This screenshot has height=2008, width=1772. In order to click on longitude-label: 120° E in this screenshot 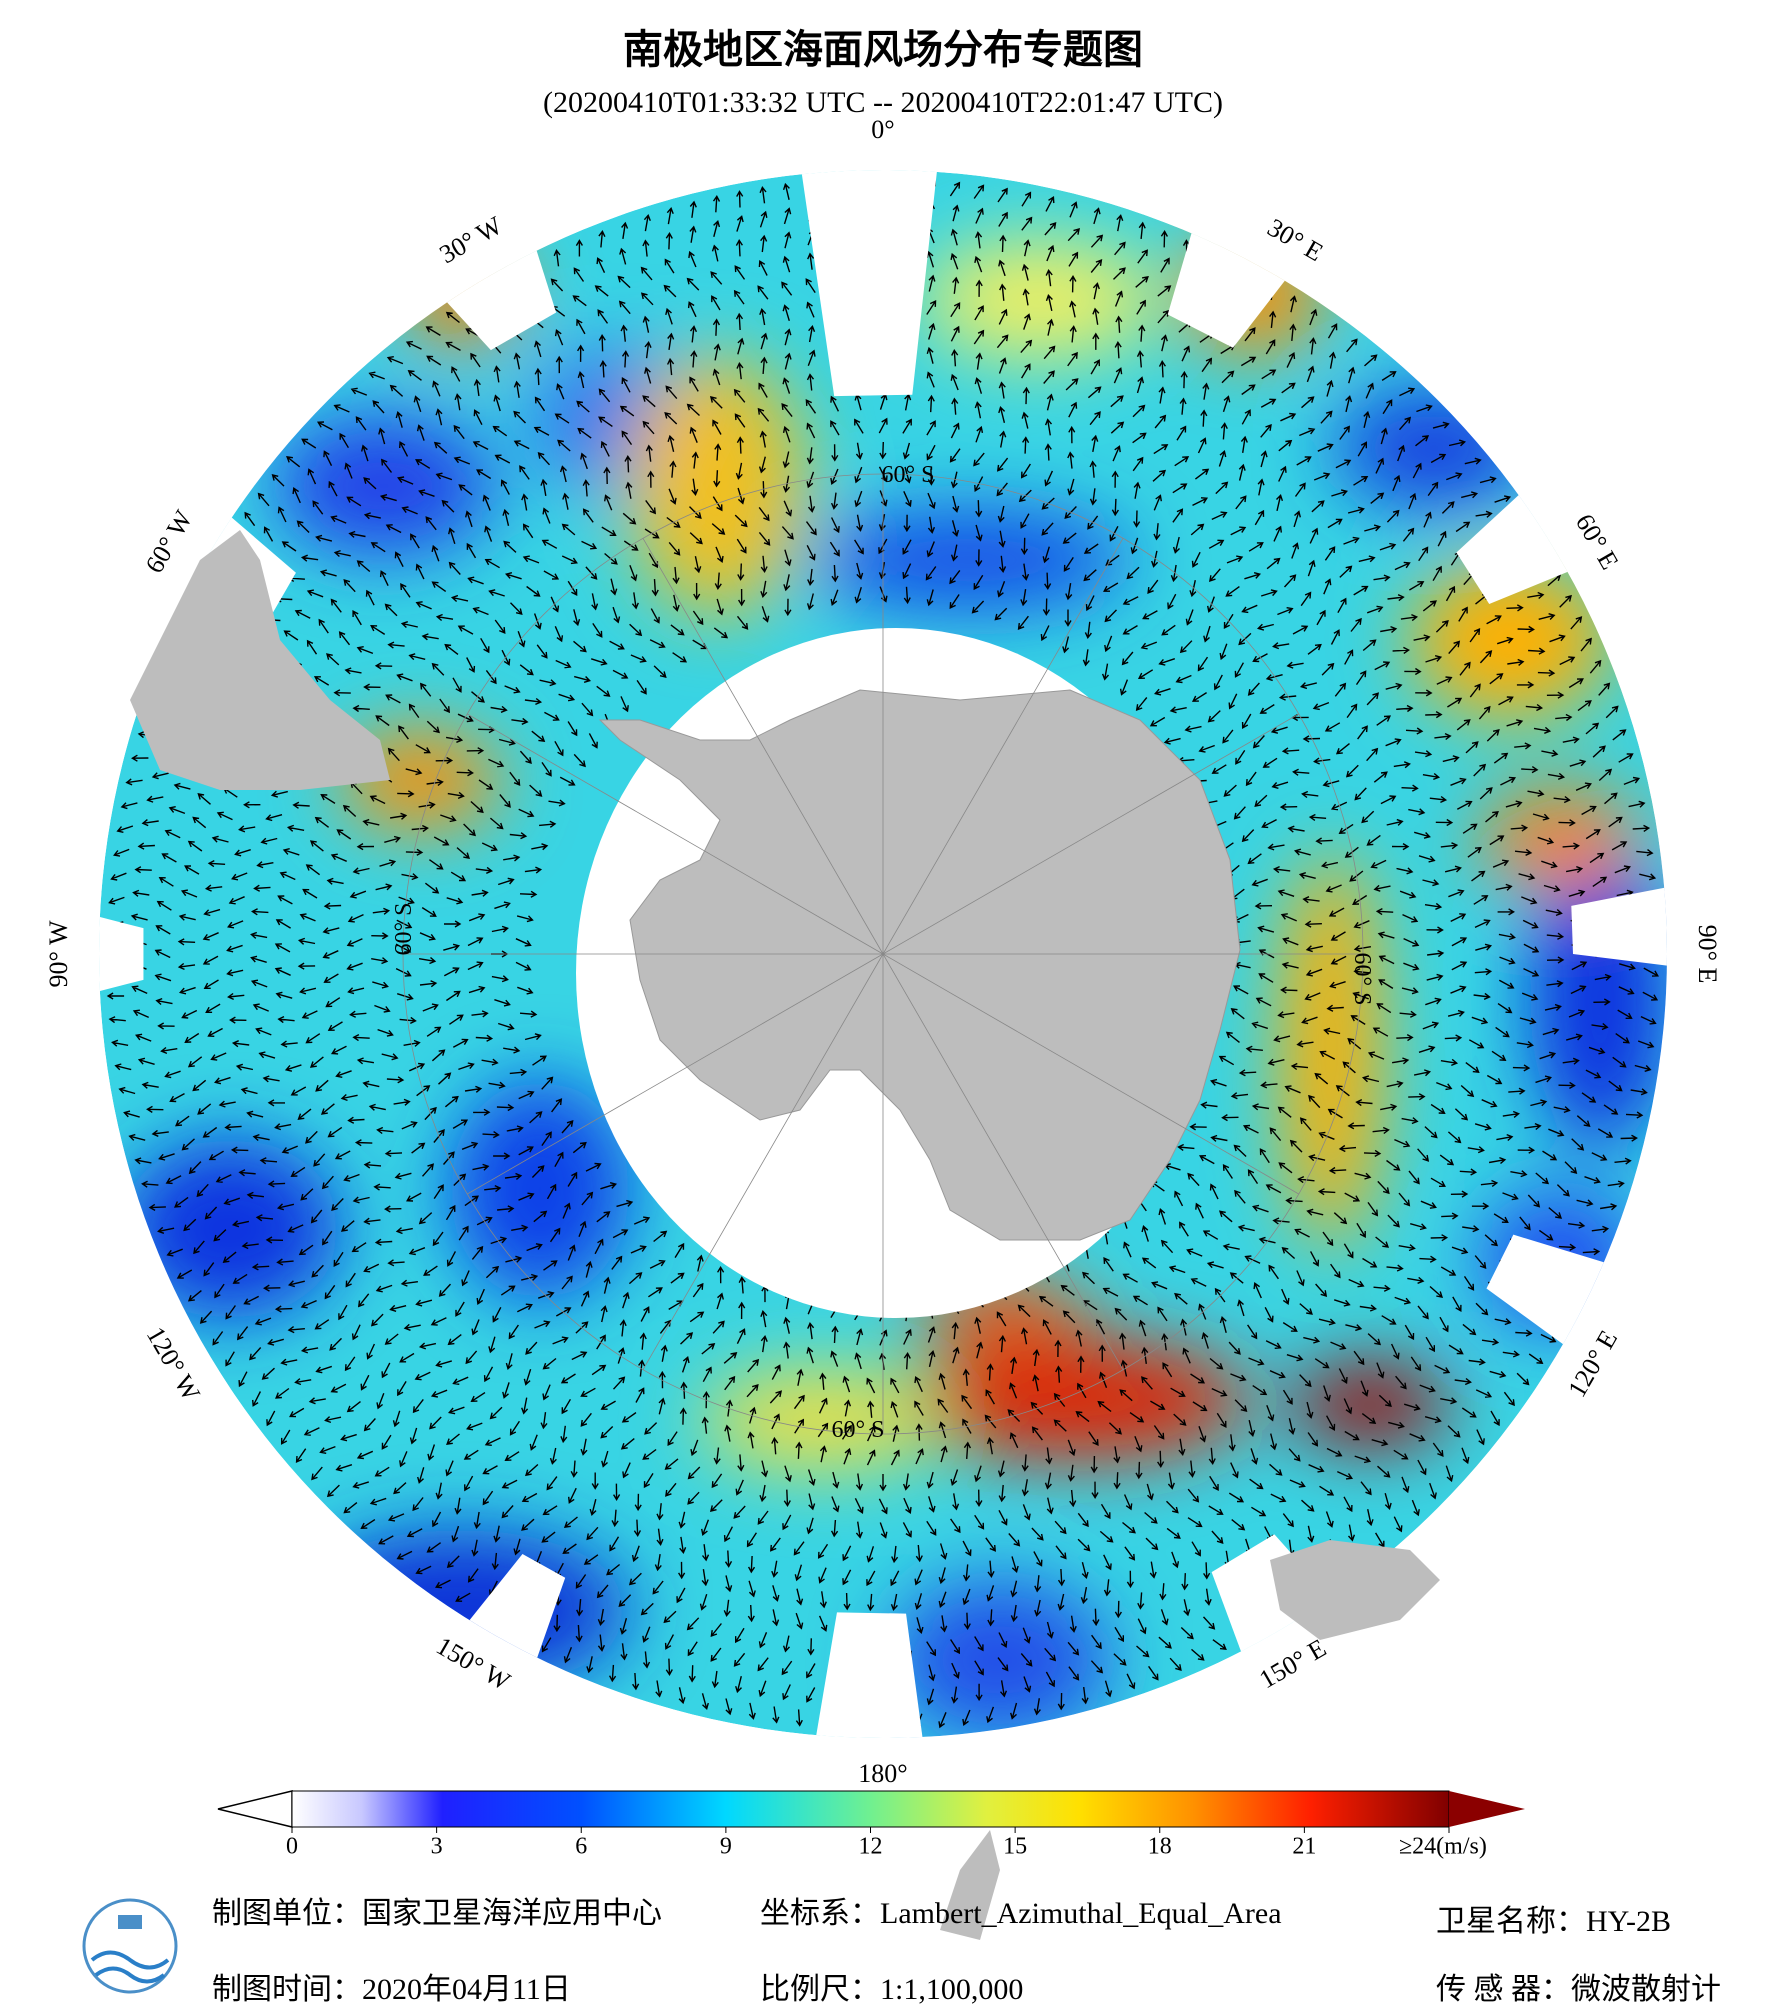, I will do `click(1592, 1363)`.